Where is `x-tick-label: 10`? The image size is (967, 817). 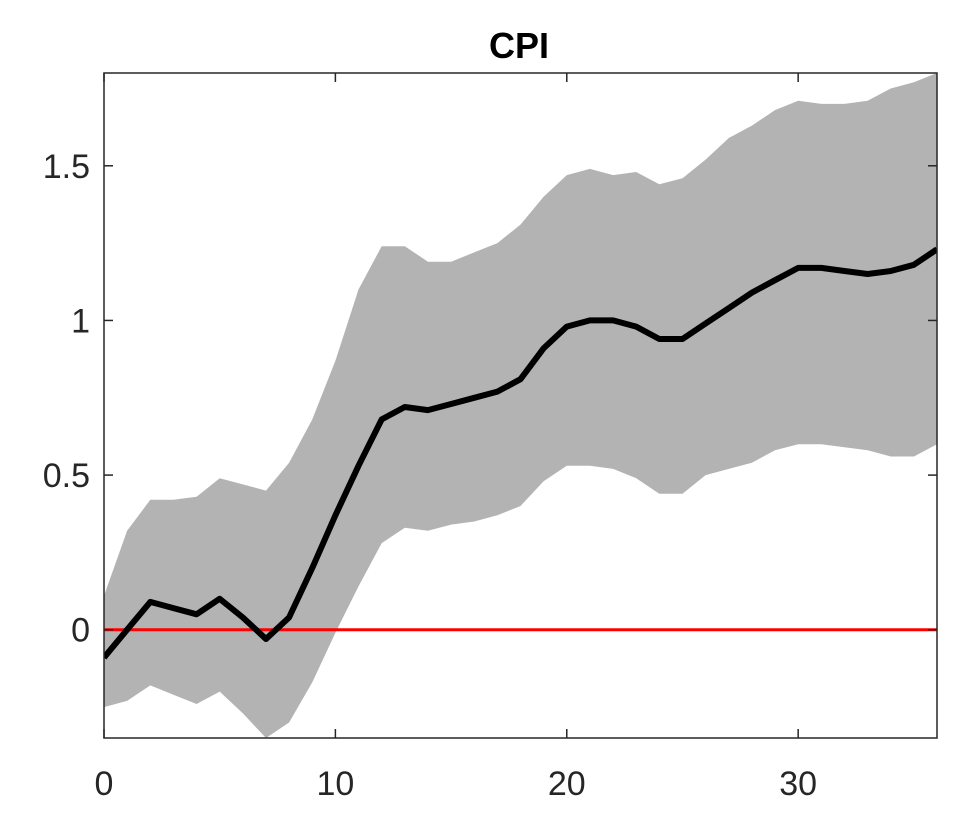 x-tick-label: 10 is located at coordinates (335, 784).